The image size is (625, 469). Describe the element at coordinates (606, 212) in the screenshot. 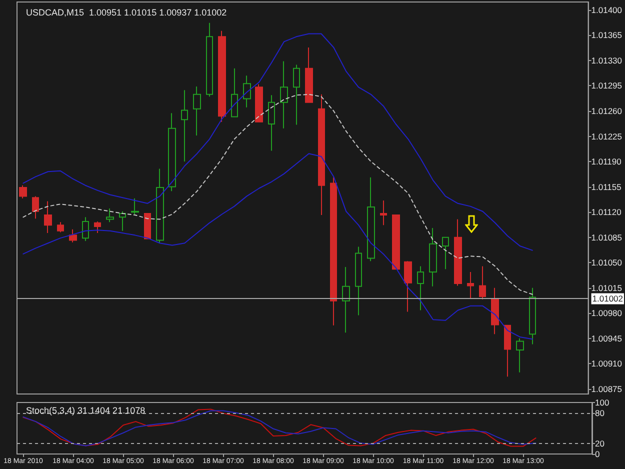

I see `y-tick-label: 1.01120` at that location.